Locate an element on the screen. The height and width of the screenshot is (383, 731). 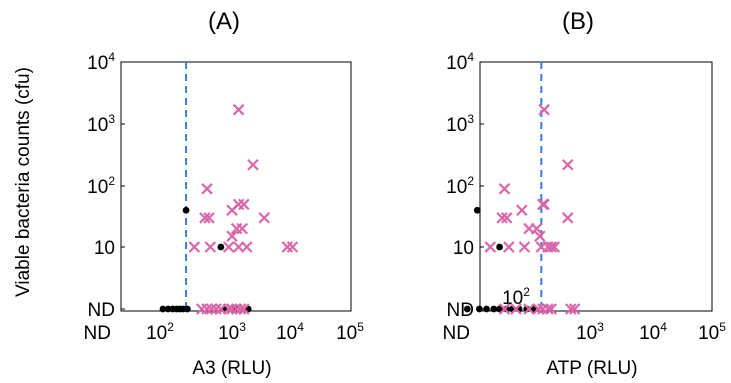
panel-b-x-tick-1-base: 10 is located at coordinates (586, 333).